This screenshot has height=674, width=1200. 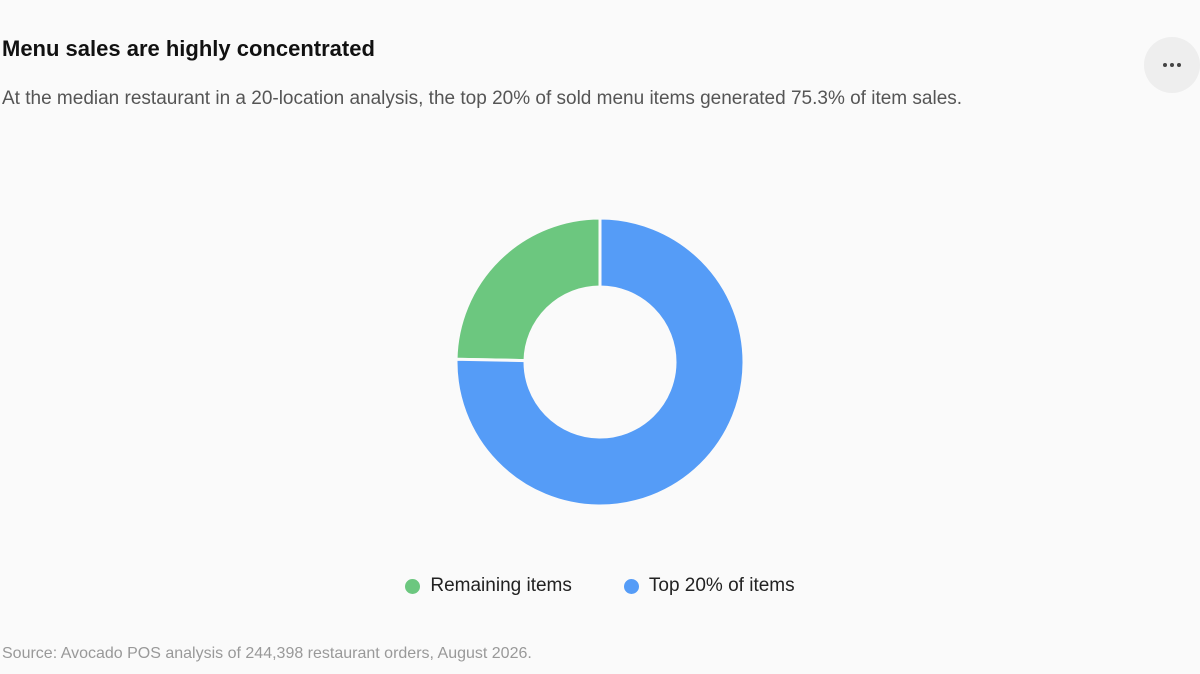 I want to click on legend-label: Top 20% of items, so click(x=721, y=585).